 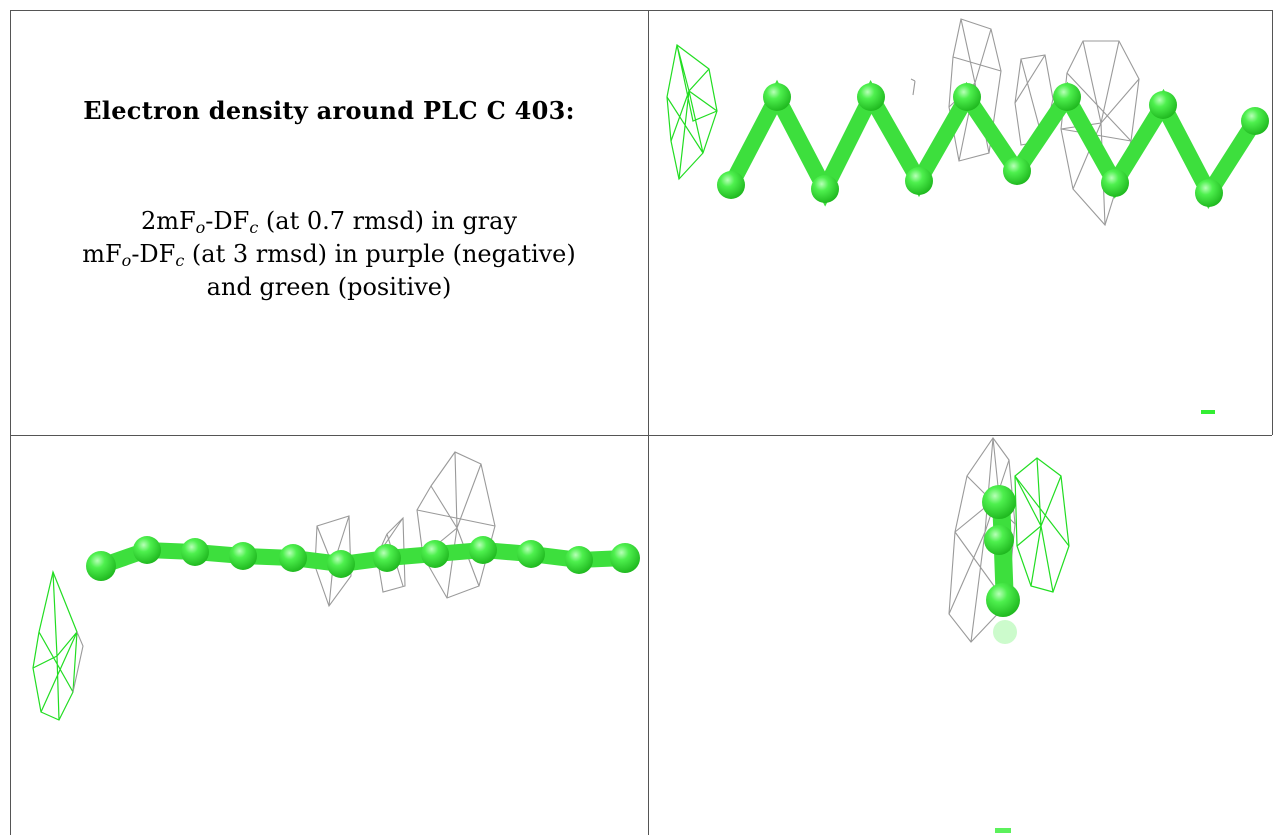 I want to click on line1-sub-c: c, so click(x=254, y=227).